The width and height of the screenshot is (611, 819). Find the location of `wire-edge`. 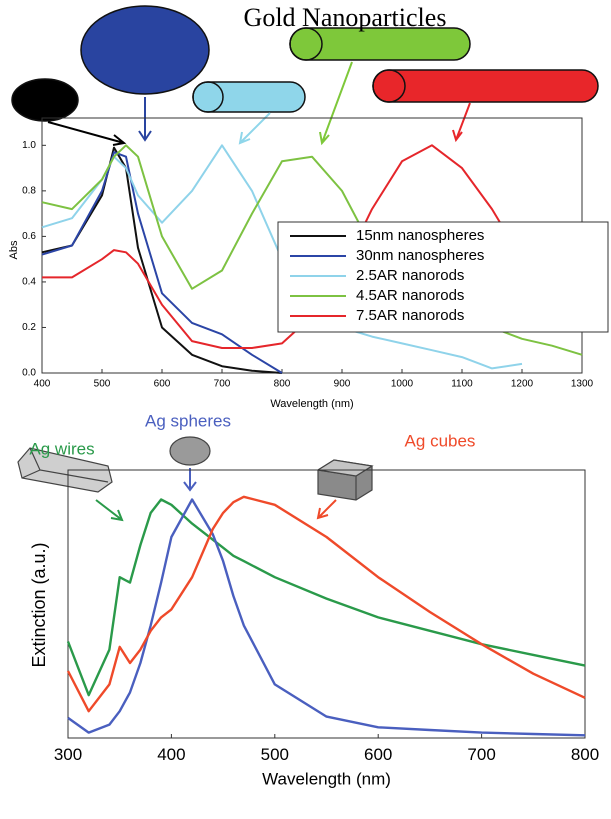

wire-edge is located at coordinates (65, 465).